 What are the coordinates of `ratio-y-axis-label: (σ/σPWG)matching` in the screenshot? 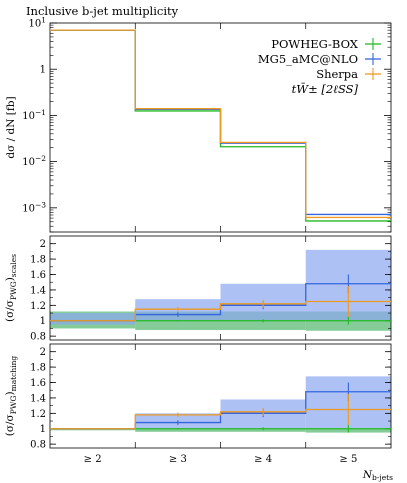 It's located at (11, 396).